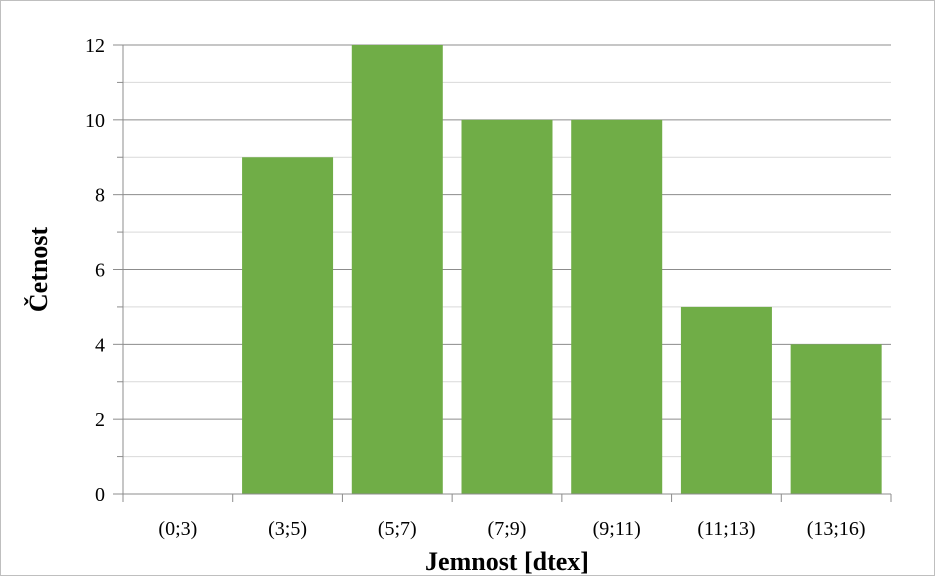 The height and width of the screenshot is (577, 935). What do you see at coordinates (617, 529) in the screenshot?
I see `x-tick-label: (9;11)` at bounding box center [617, 529].